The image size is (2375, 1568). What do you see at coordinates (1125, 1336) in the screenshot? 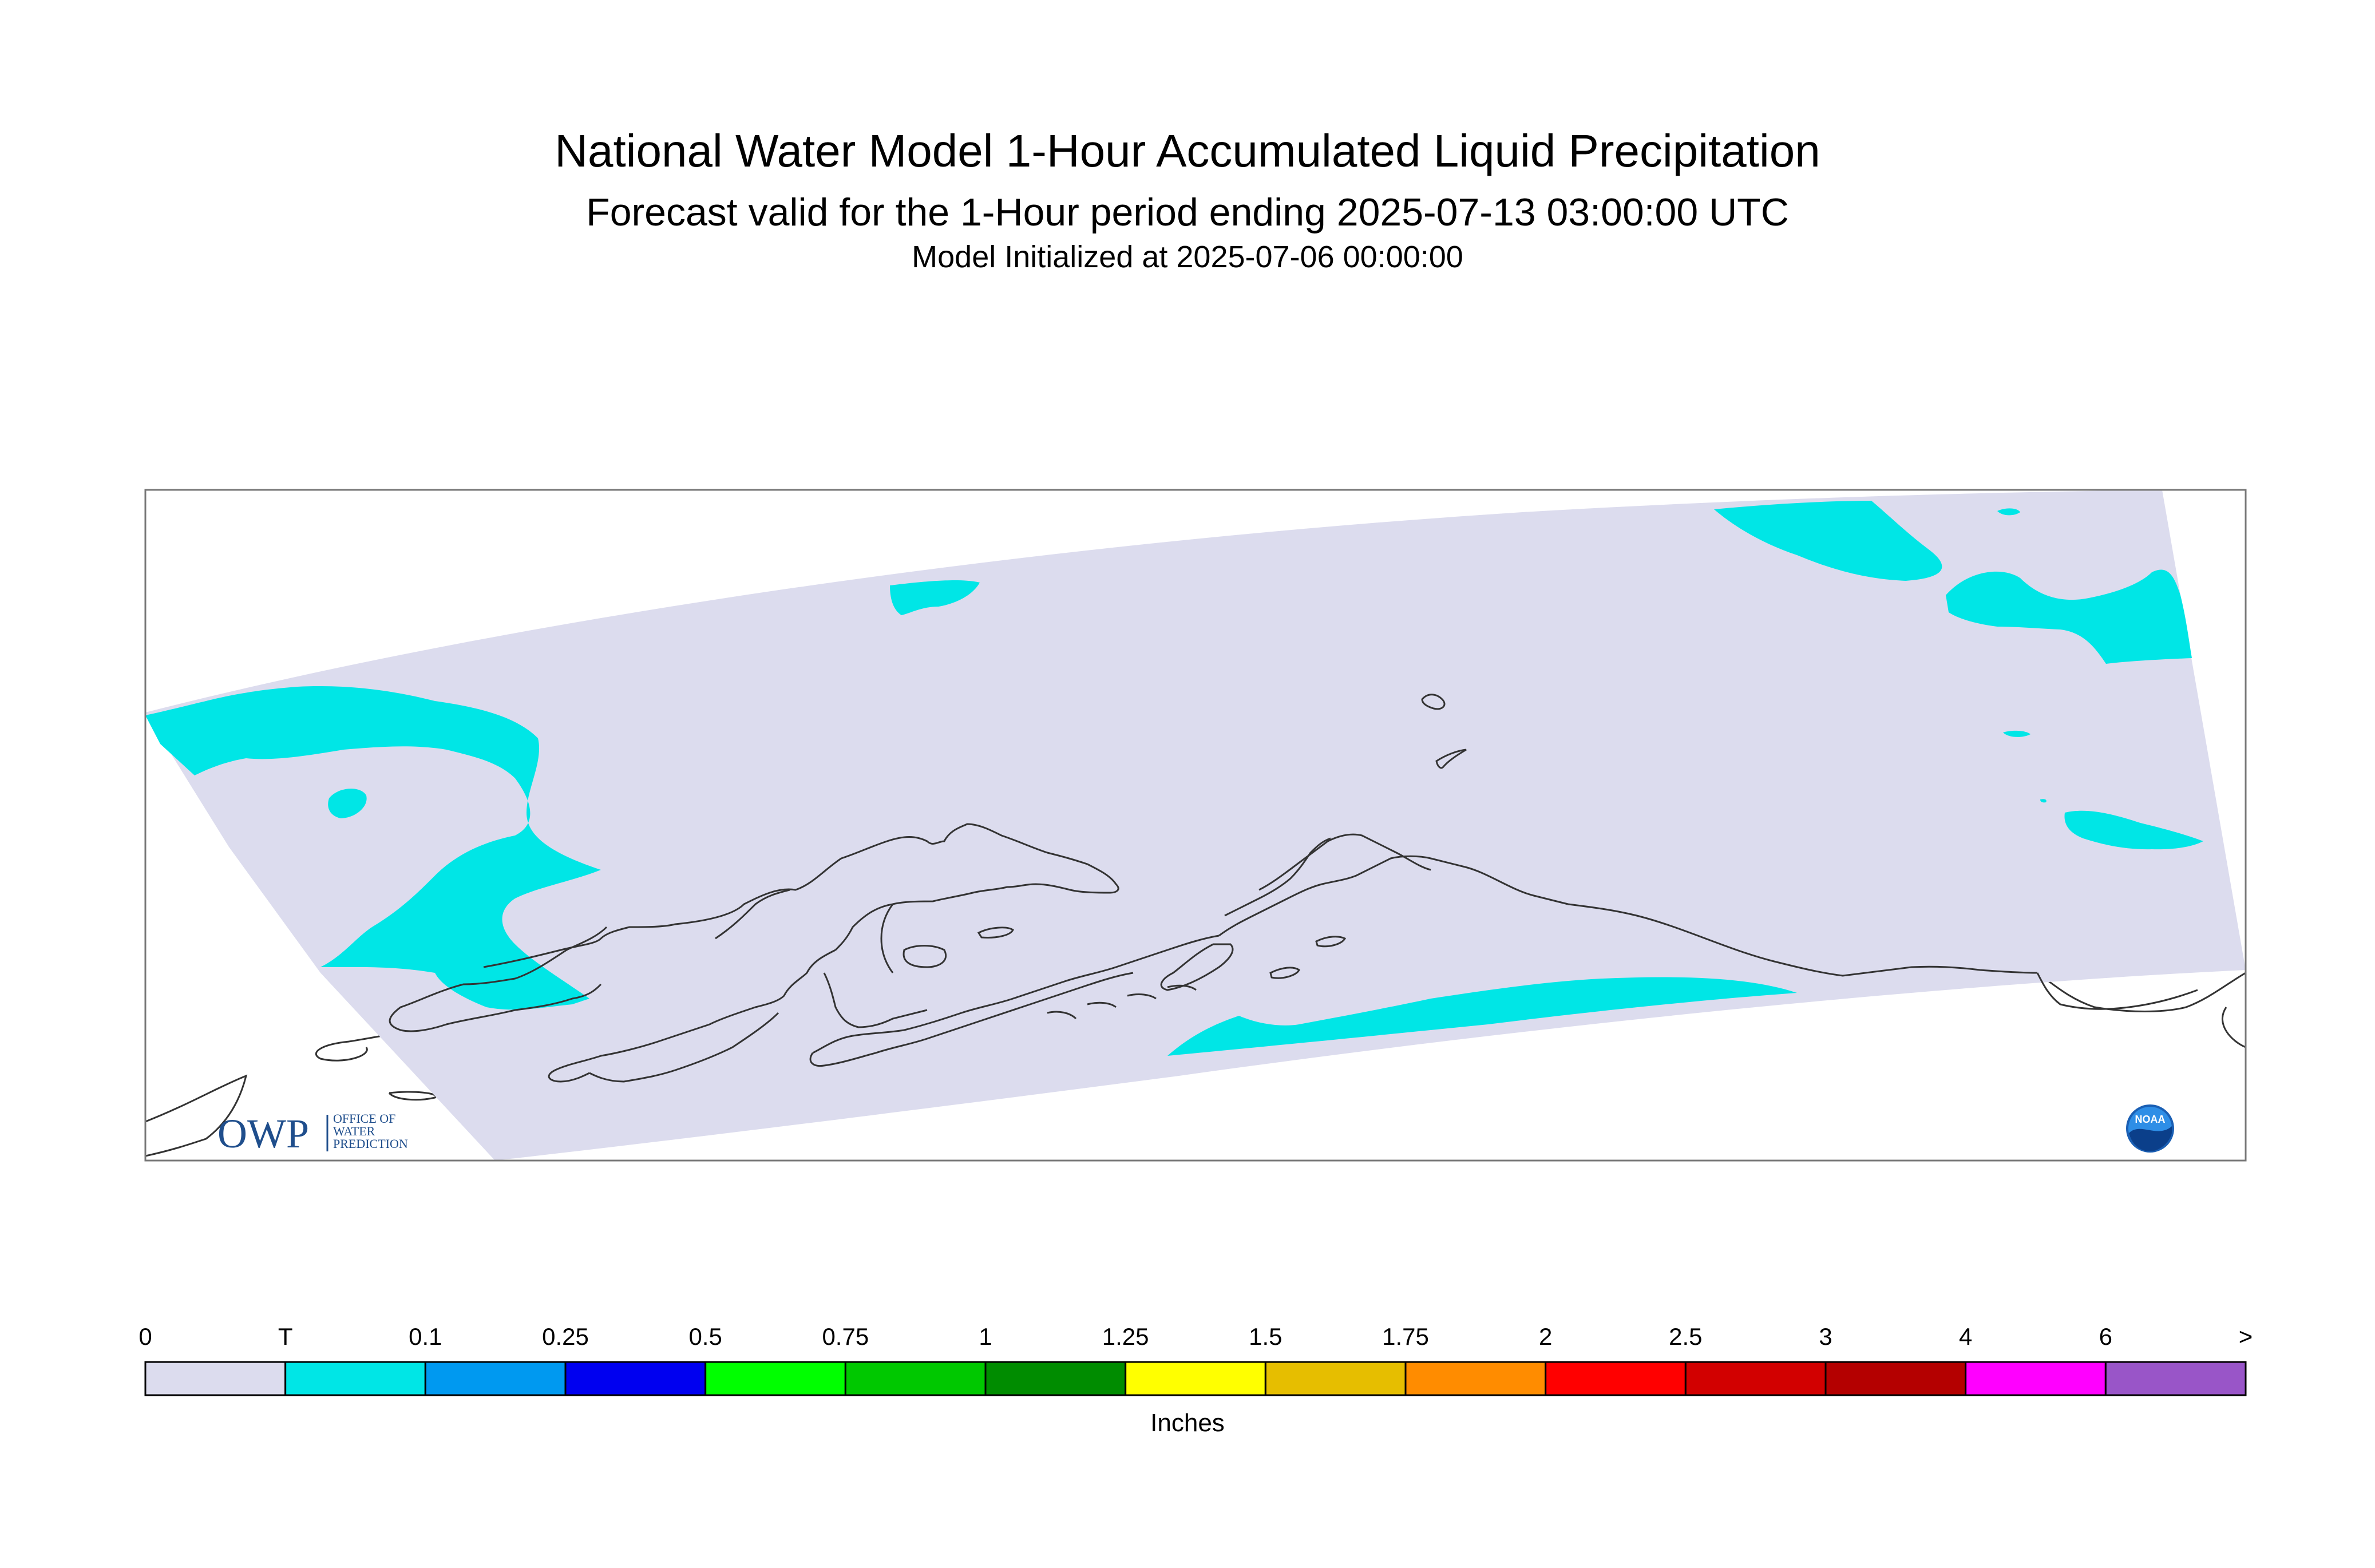
I see `legend-tick-label: 1.25` at bounding box center [1125, 1336].